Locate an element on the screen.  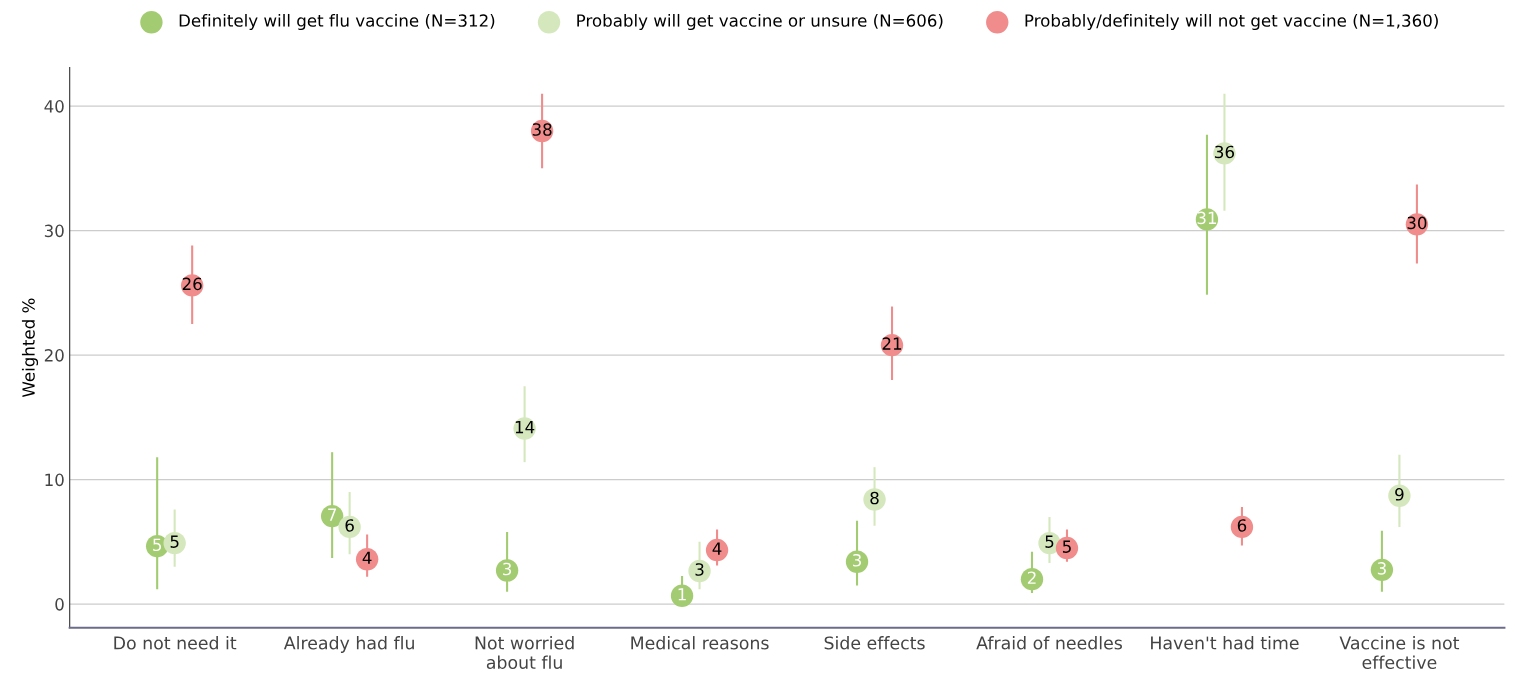
x-tick-label: Haven't had time is located at coordinates (1225, 643).